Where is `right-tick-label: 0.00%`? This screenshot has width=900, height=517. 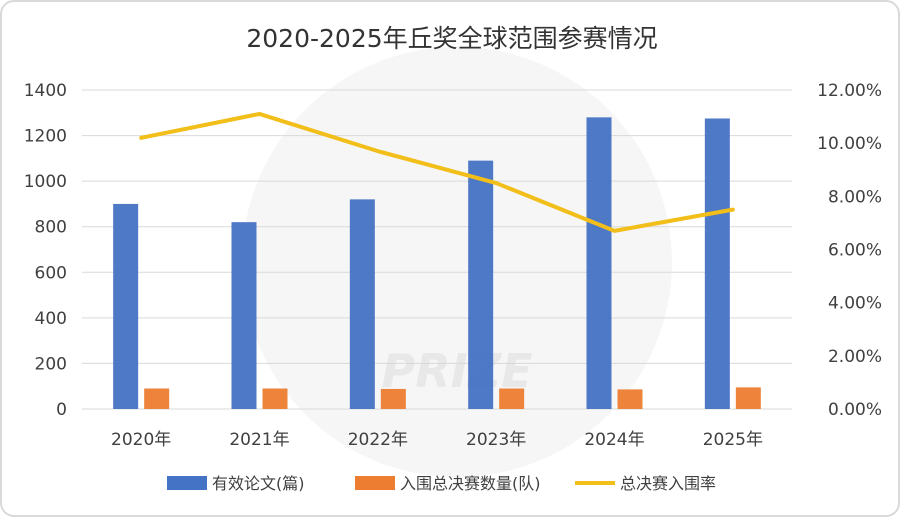
right-tick-label: 0.00% is located at coordinates (855, 410).